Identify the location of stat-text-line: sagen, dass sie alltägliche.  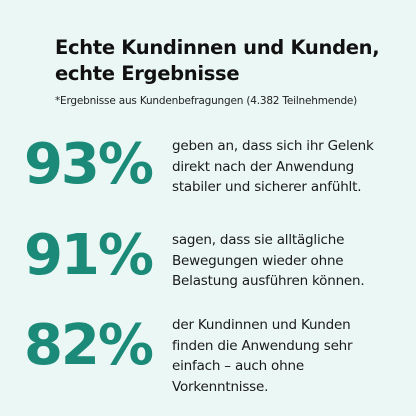
(258, 240).